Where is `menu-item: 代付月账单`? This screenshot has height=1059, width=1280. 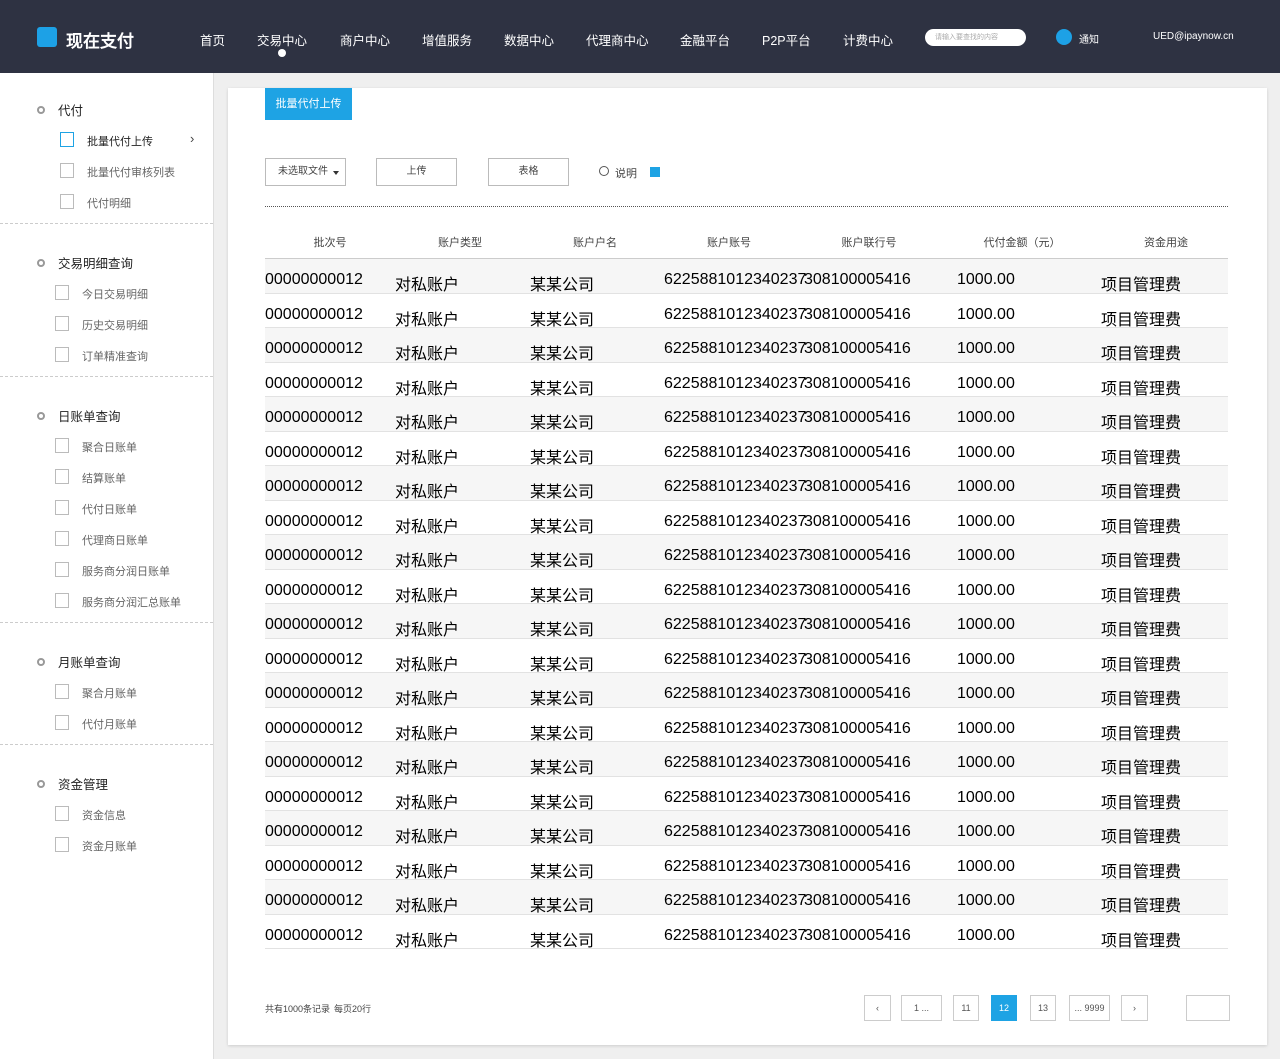
menu-item: 代付月账单 is located at coordinates (109, 725).